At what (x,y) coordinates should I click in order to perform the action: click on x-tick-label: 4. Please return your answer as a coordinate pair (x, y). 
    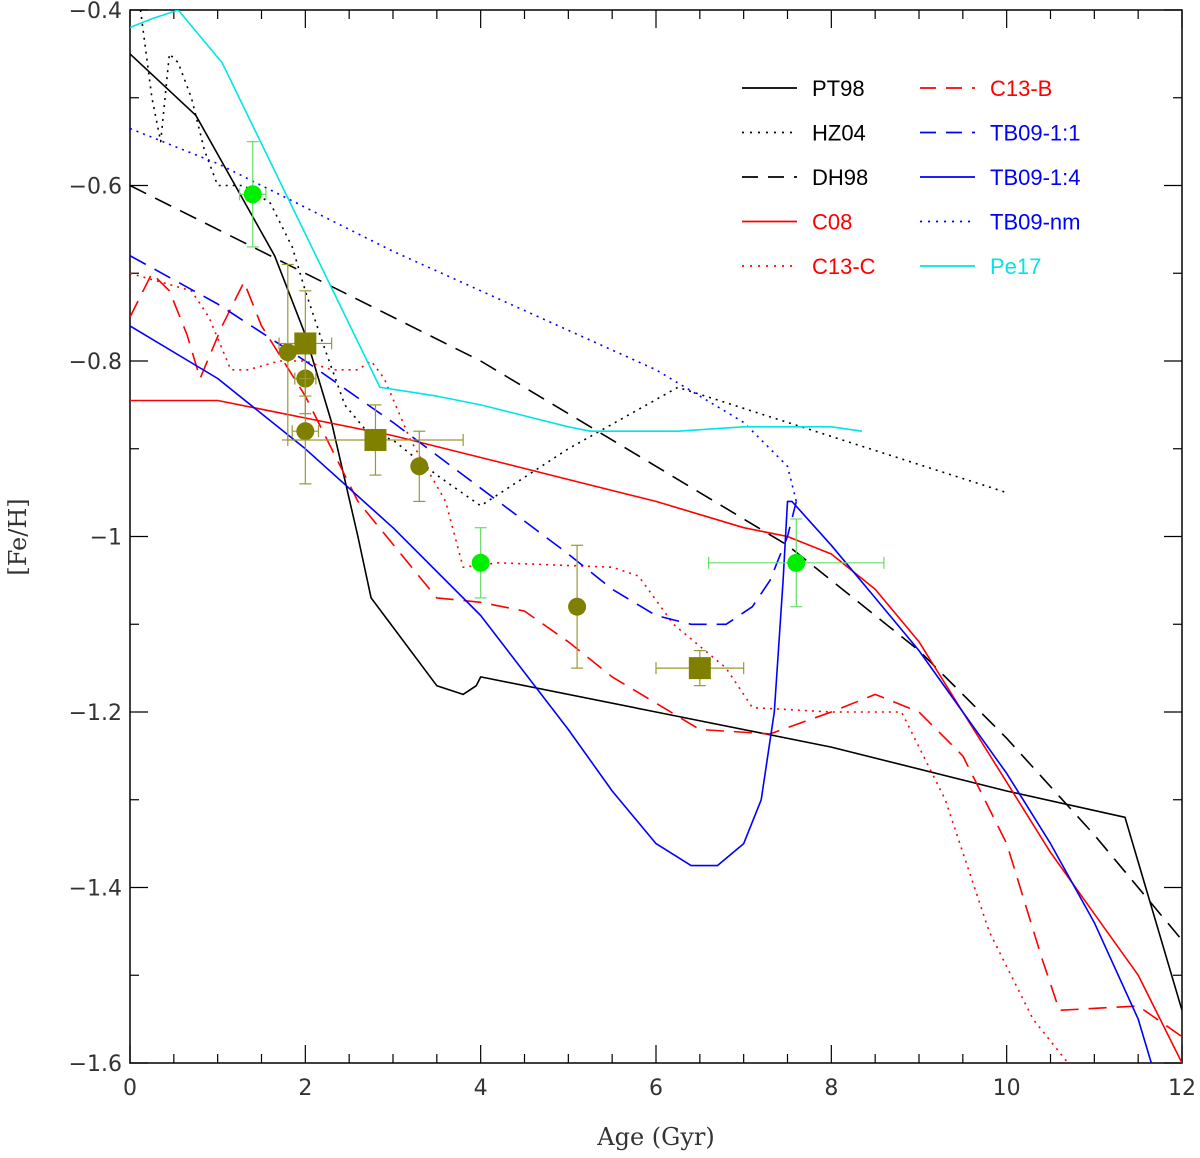
    Looking at the image, I should click on (481, 1088).